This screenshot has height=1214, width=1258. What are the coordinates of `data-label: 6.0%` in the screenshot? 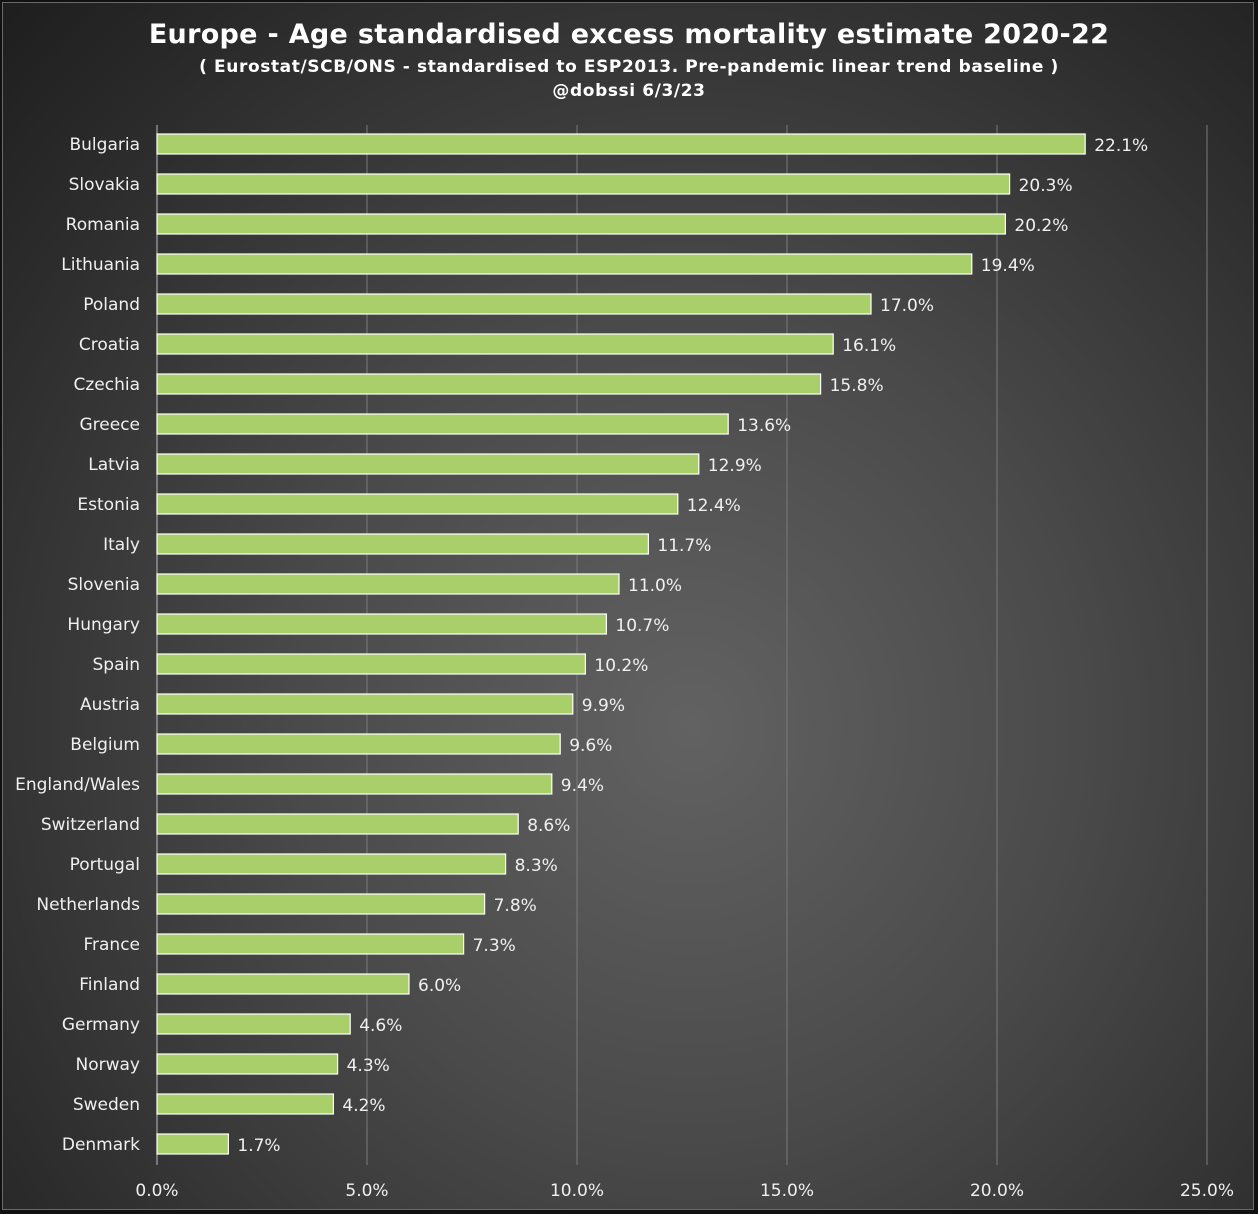 It's located at (439, 986).